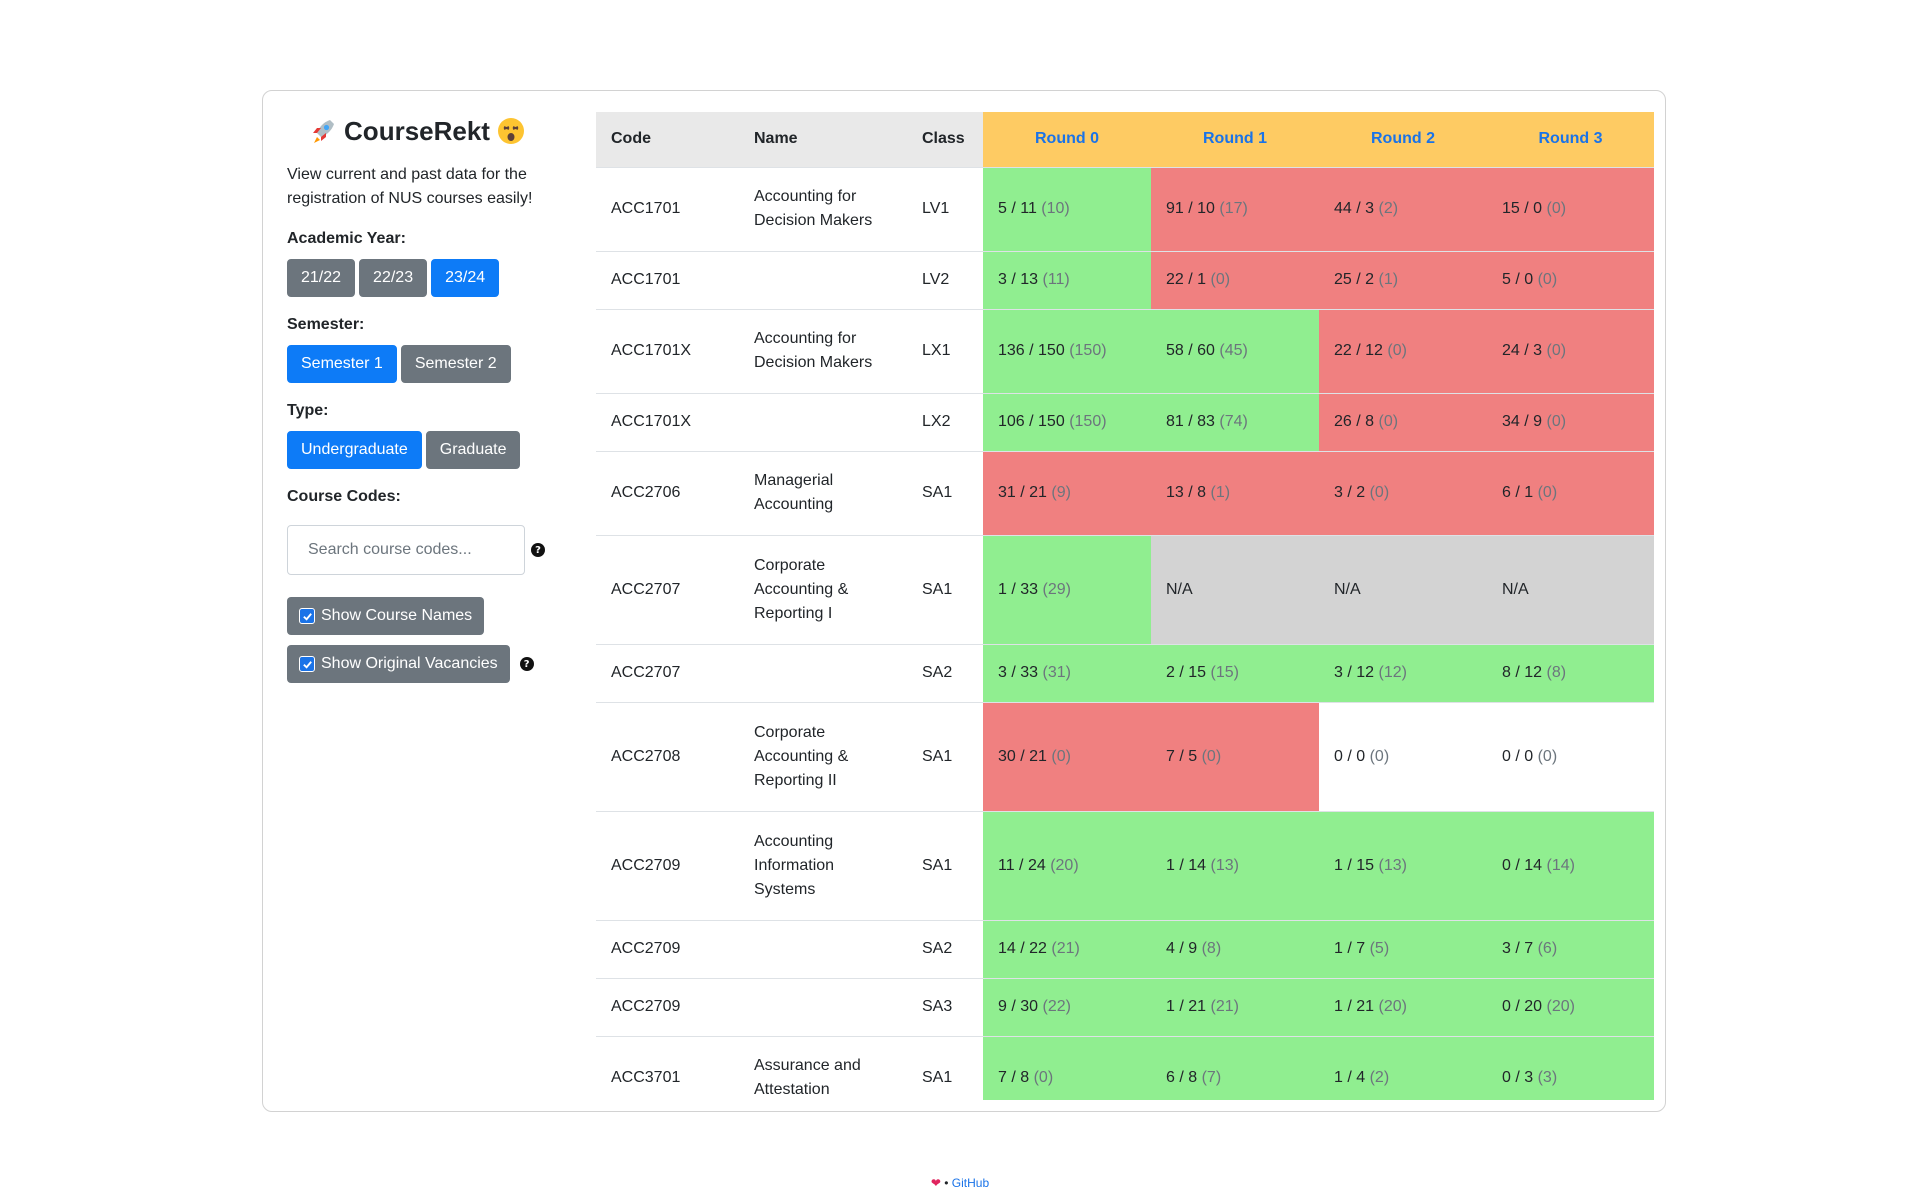  Describe the element at coordinates (823, 1006) in the screenshot. I see `cell-name` at that location.